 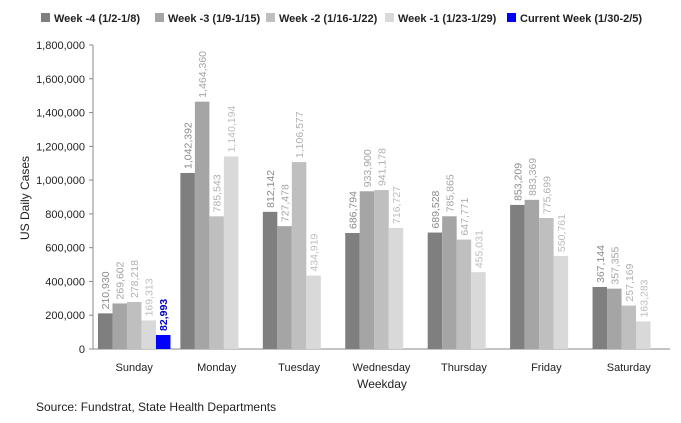 What do you see at coordinates (382, 368) in the screenshot?
I see `x-tick-label-wednesday: Wednesday` at bounding box center [382, 368].